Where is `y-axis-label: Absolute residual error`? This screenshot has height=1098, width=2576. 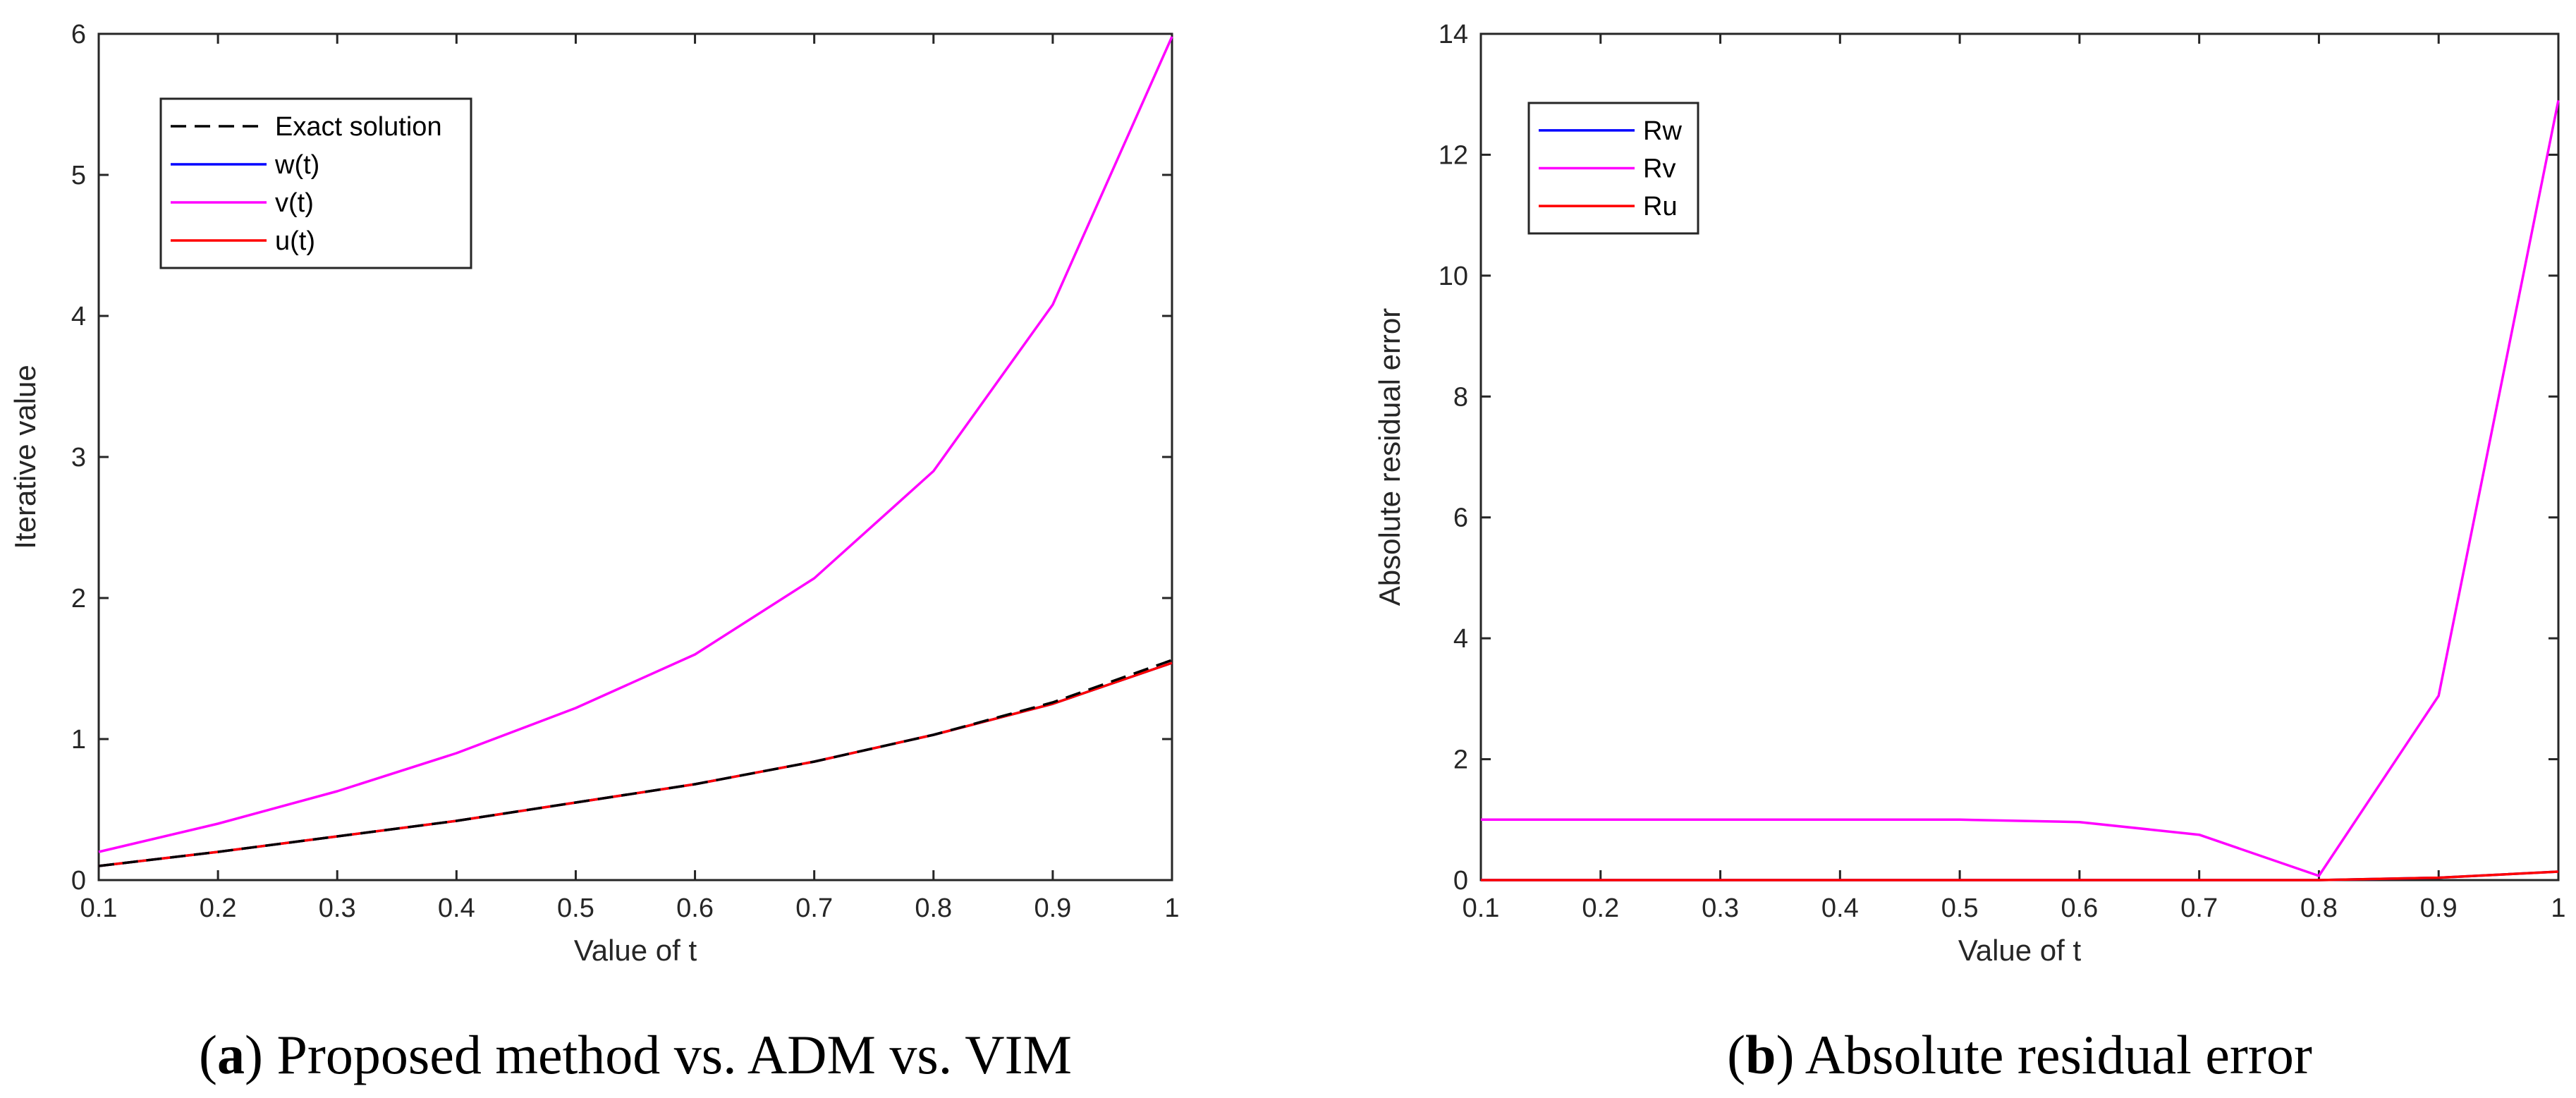
y-axis-label: Absolute residual error is located at coordinates (1390, 457).